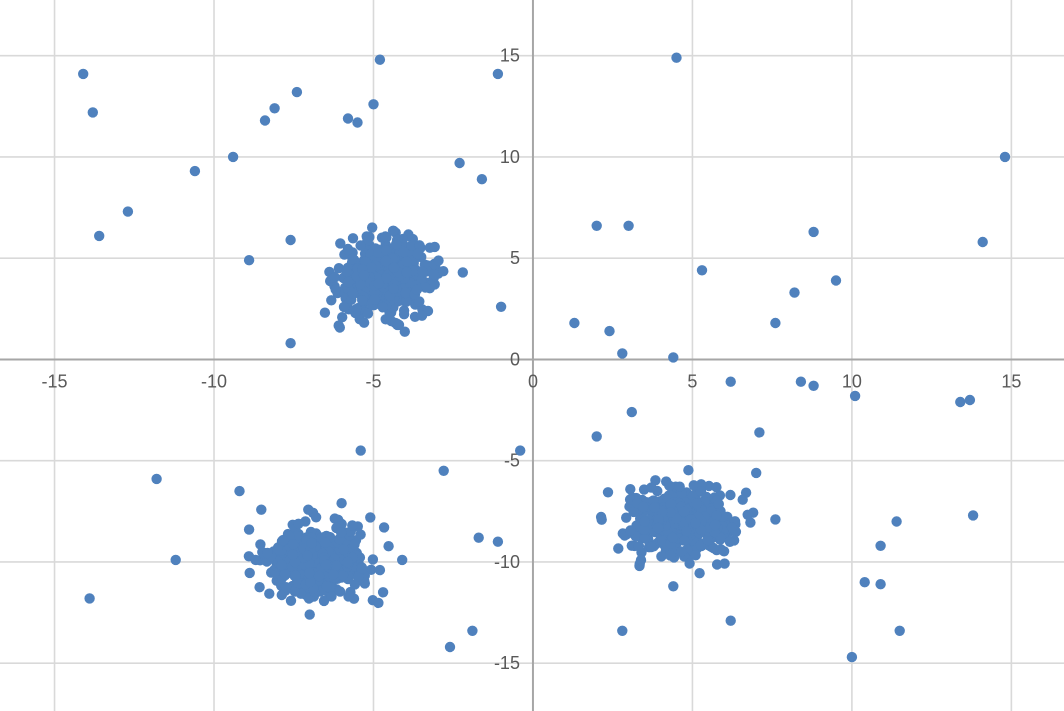 The width and height of the screenshot is (1064, 711). Describe the element at coordinates (373, 381) in the screenshot. I see `x-tick-label: -5` at that location.